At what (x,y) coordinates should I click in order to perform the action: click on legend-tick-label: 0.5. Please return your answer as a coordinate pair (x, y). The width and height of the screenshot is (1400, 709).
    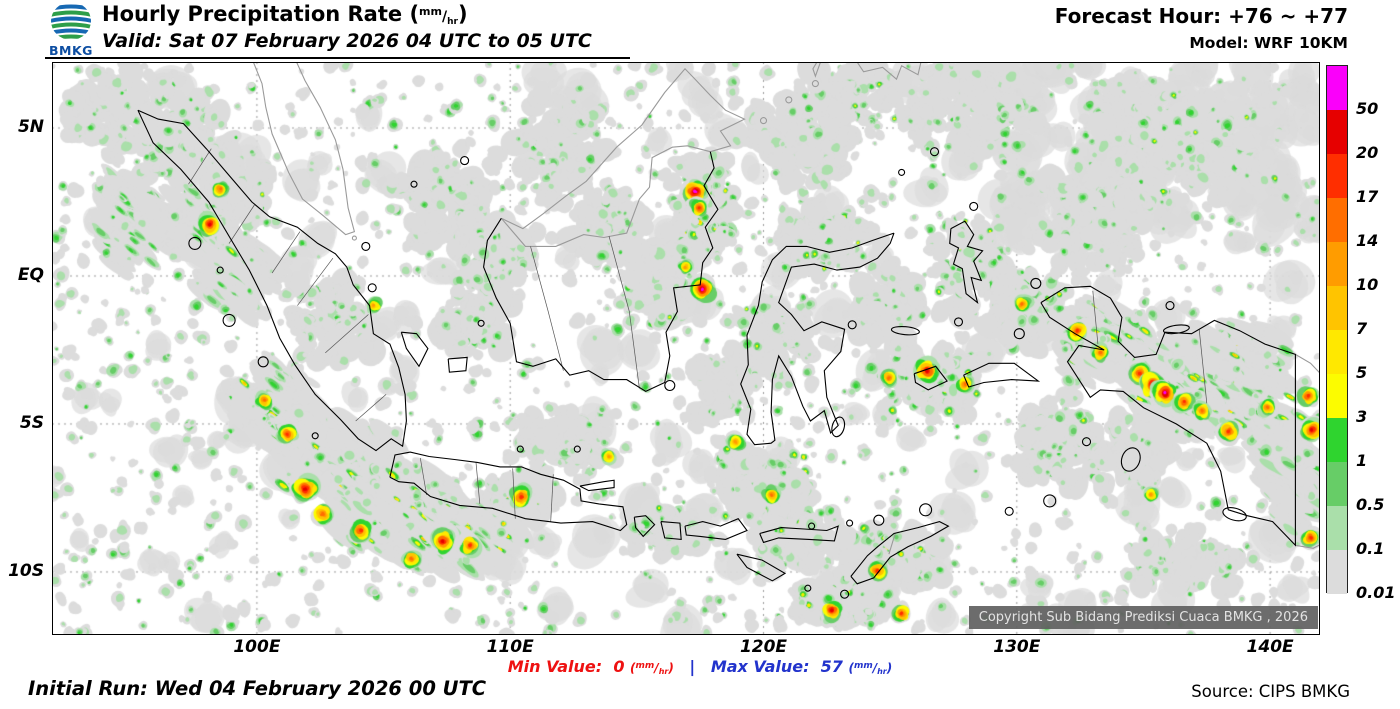
    Looking at the image, I should click on (1370, 504).